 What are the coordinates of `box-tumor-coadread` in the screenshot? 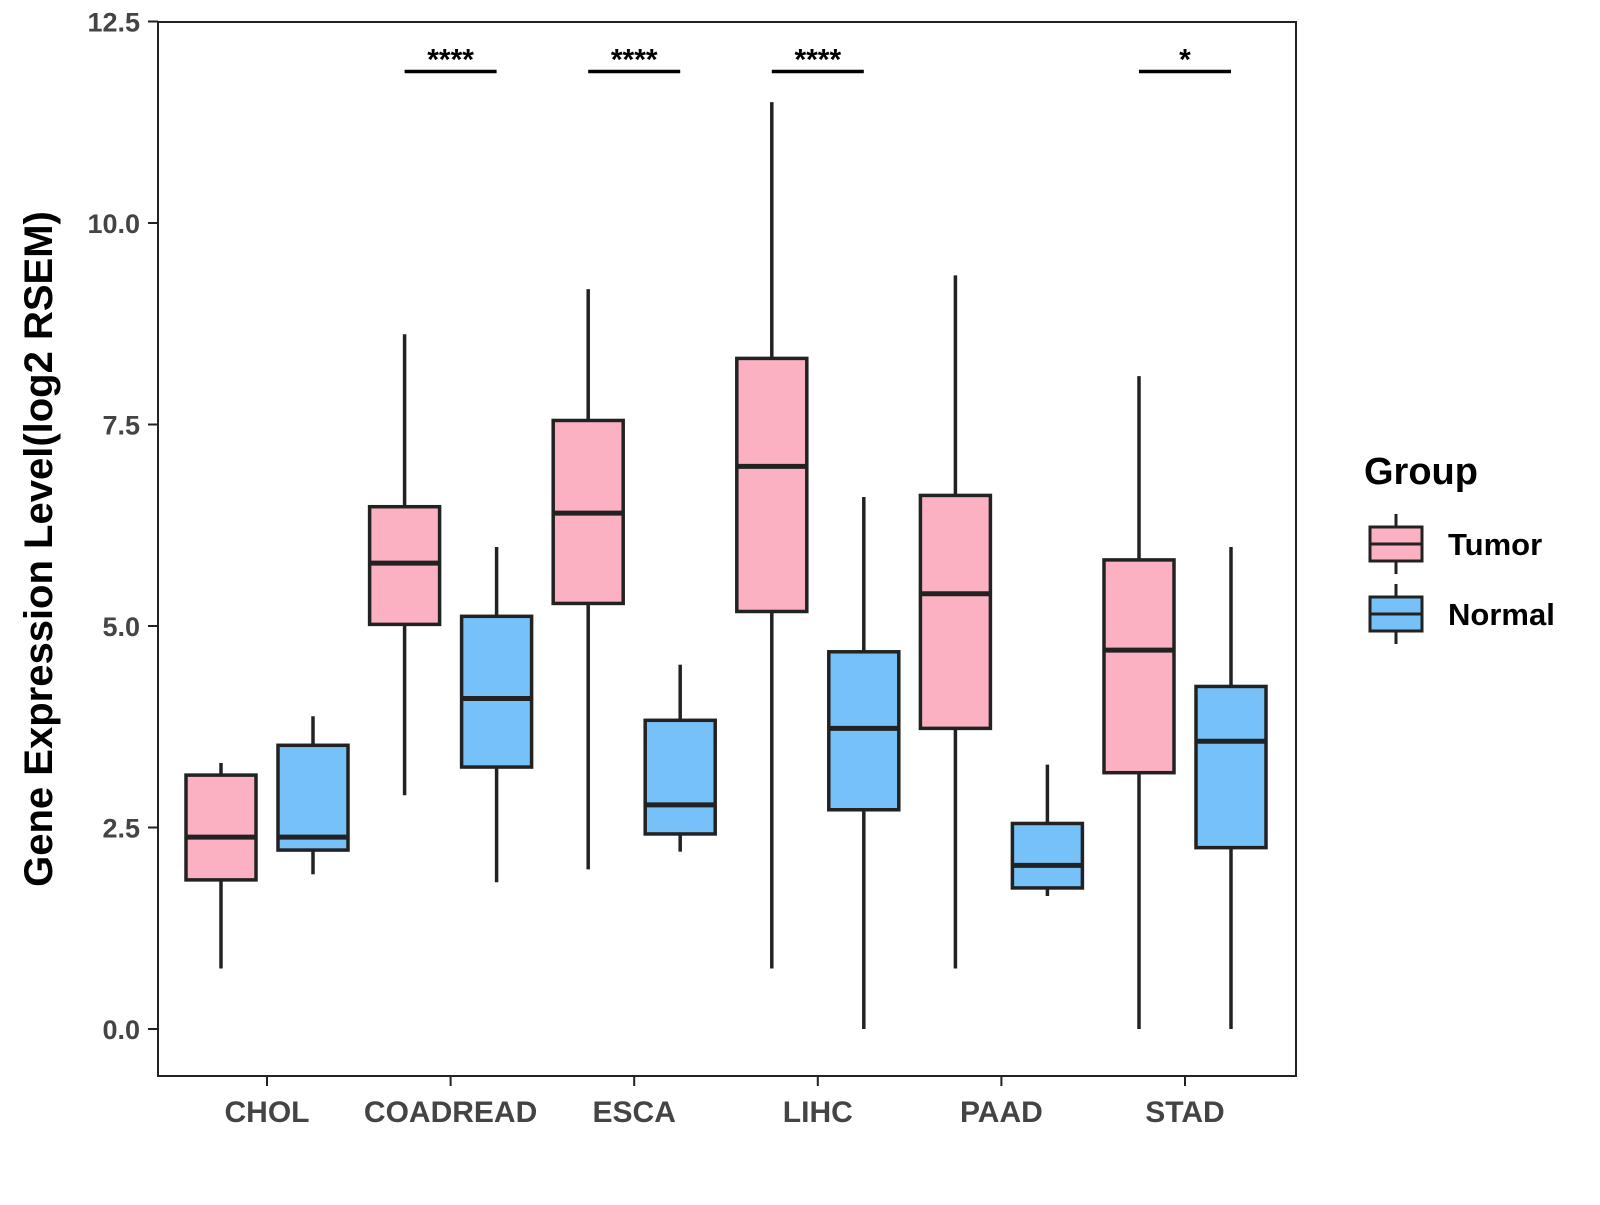 It's located at (404, 565).